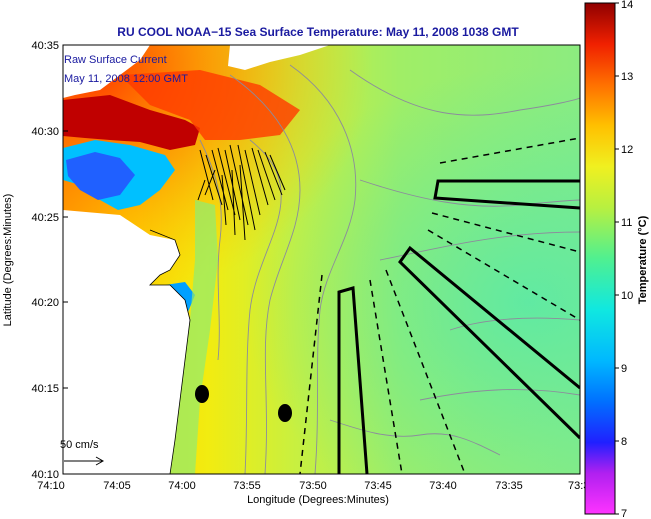  Describe the element at coordinates (624, 369) in the screenshot. I see `colorbar-tick-label: 9` at that location.